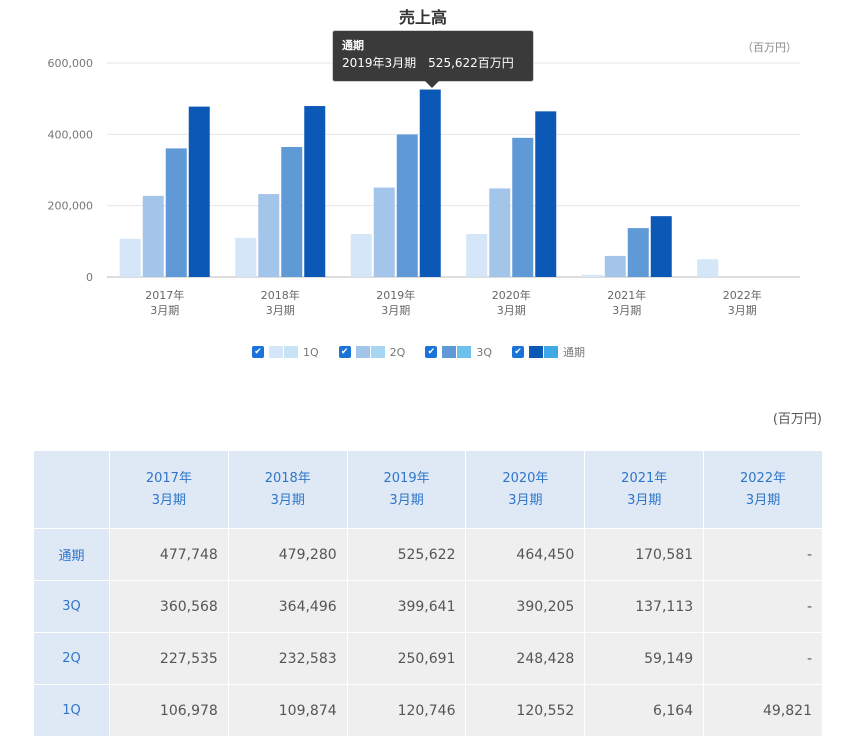  I want to click on table-cell: 120,746, so click(406, 710).